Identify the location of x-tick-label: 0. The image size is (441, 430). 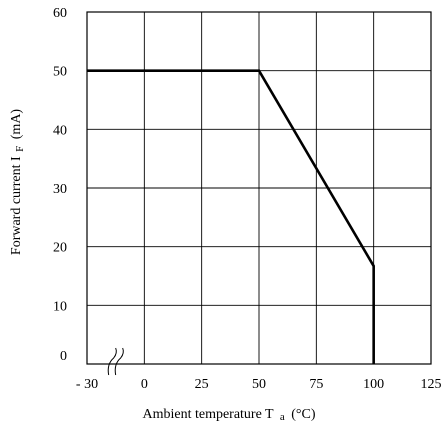
(144, 384).